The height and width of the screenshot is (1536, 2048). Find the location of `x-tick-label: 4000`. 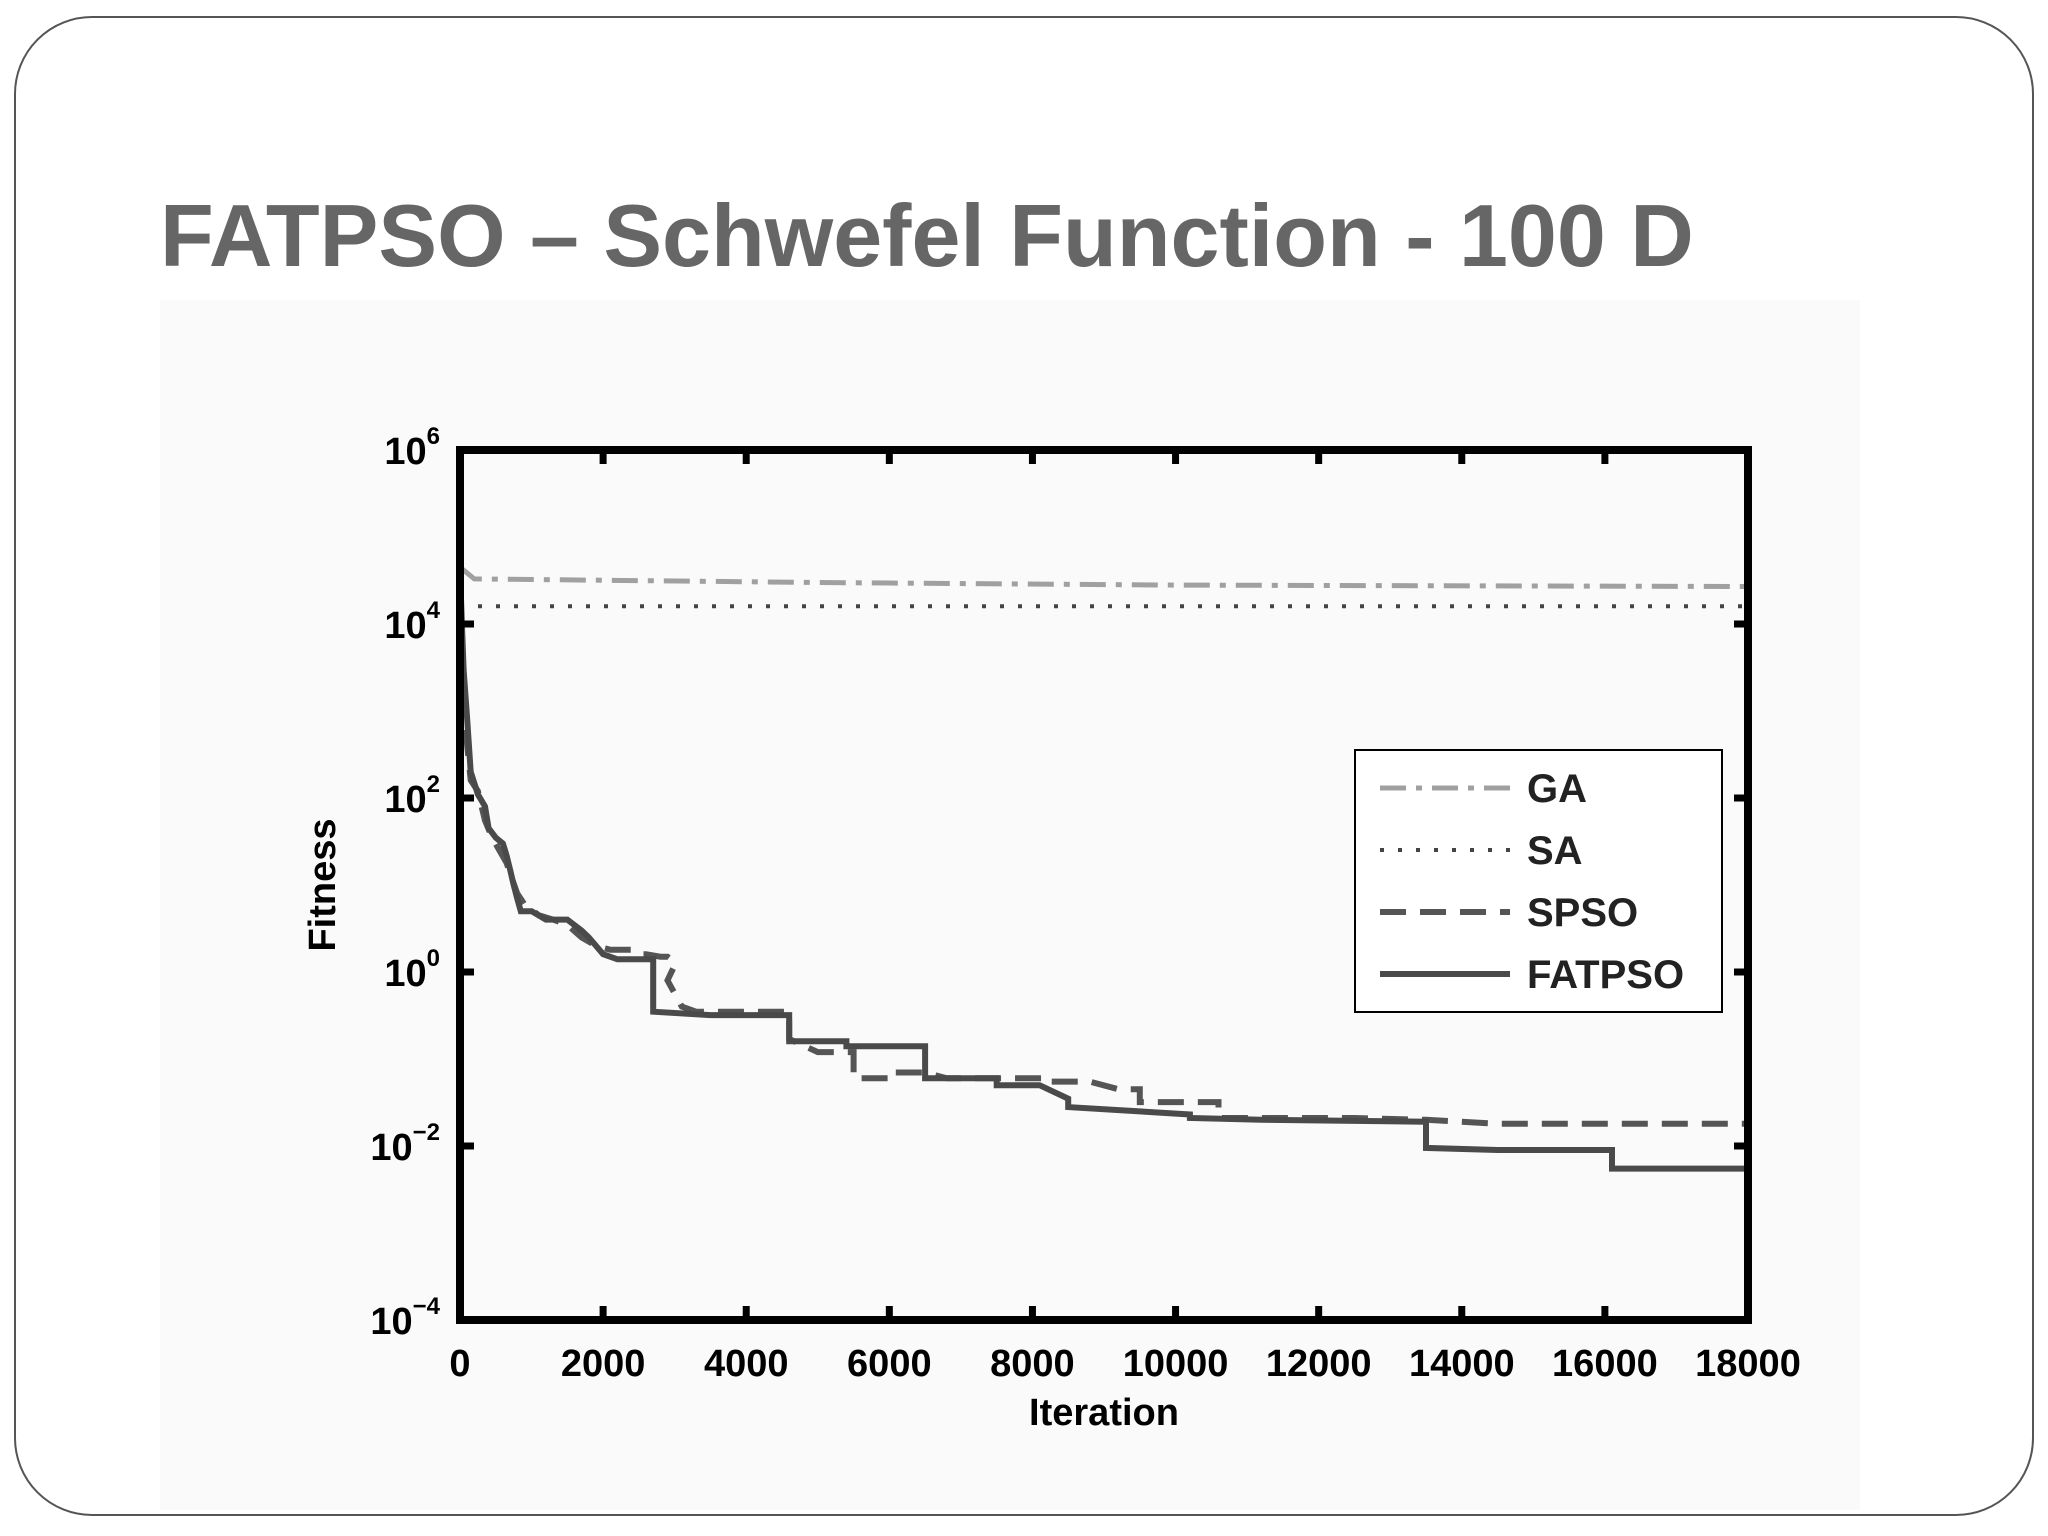

x-tick-label: 4000 is located at coordinates (746, 1364).